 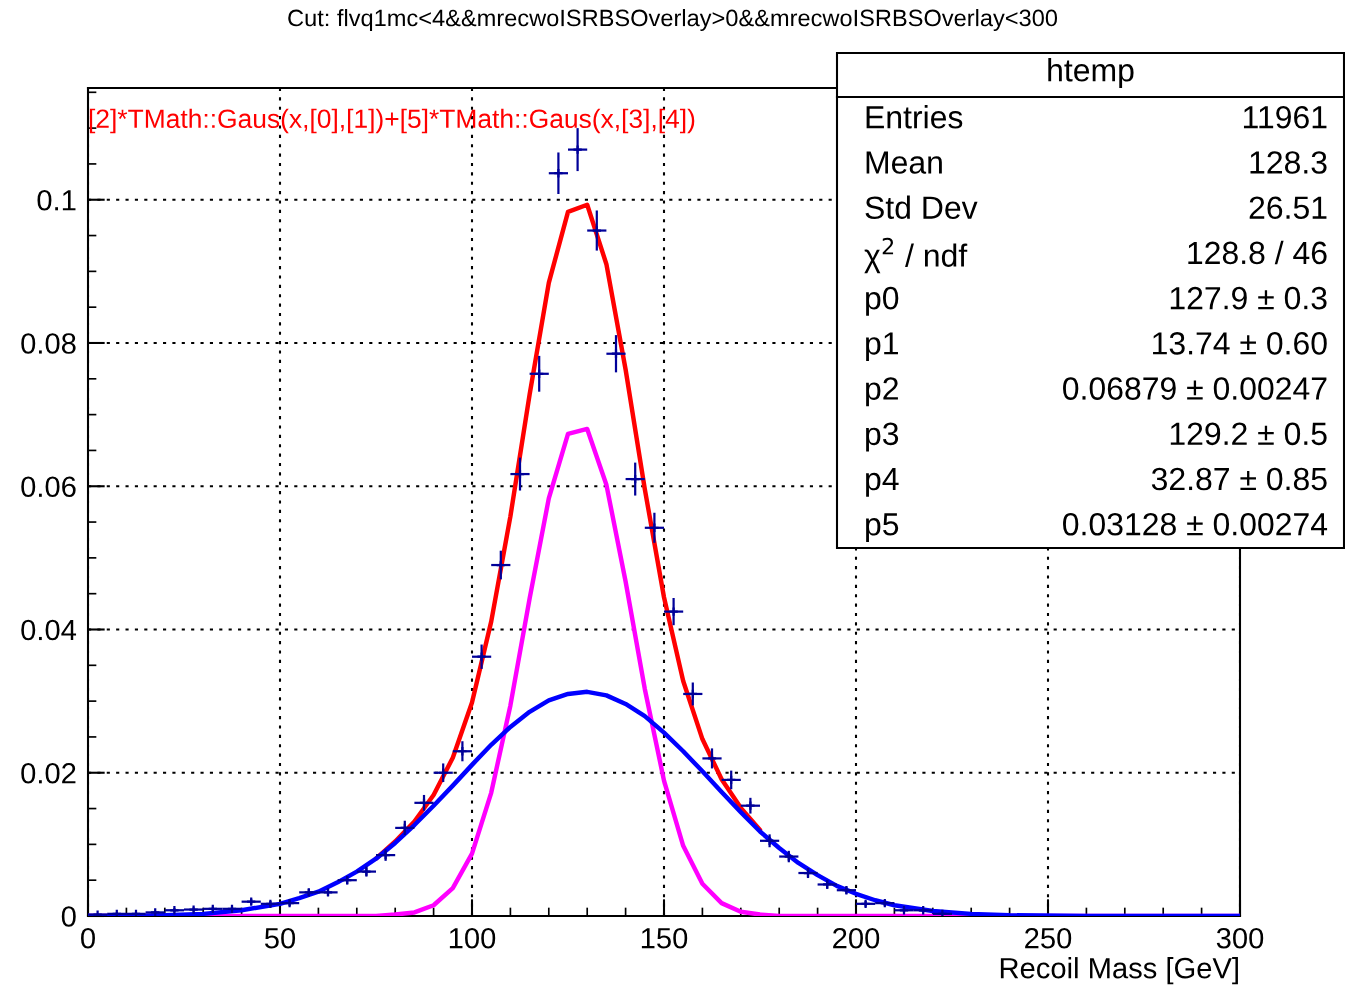 I want to click on annotation: 127.9 ± 0.3, so click(x=1248, y=298).